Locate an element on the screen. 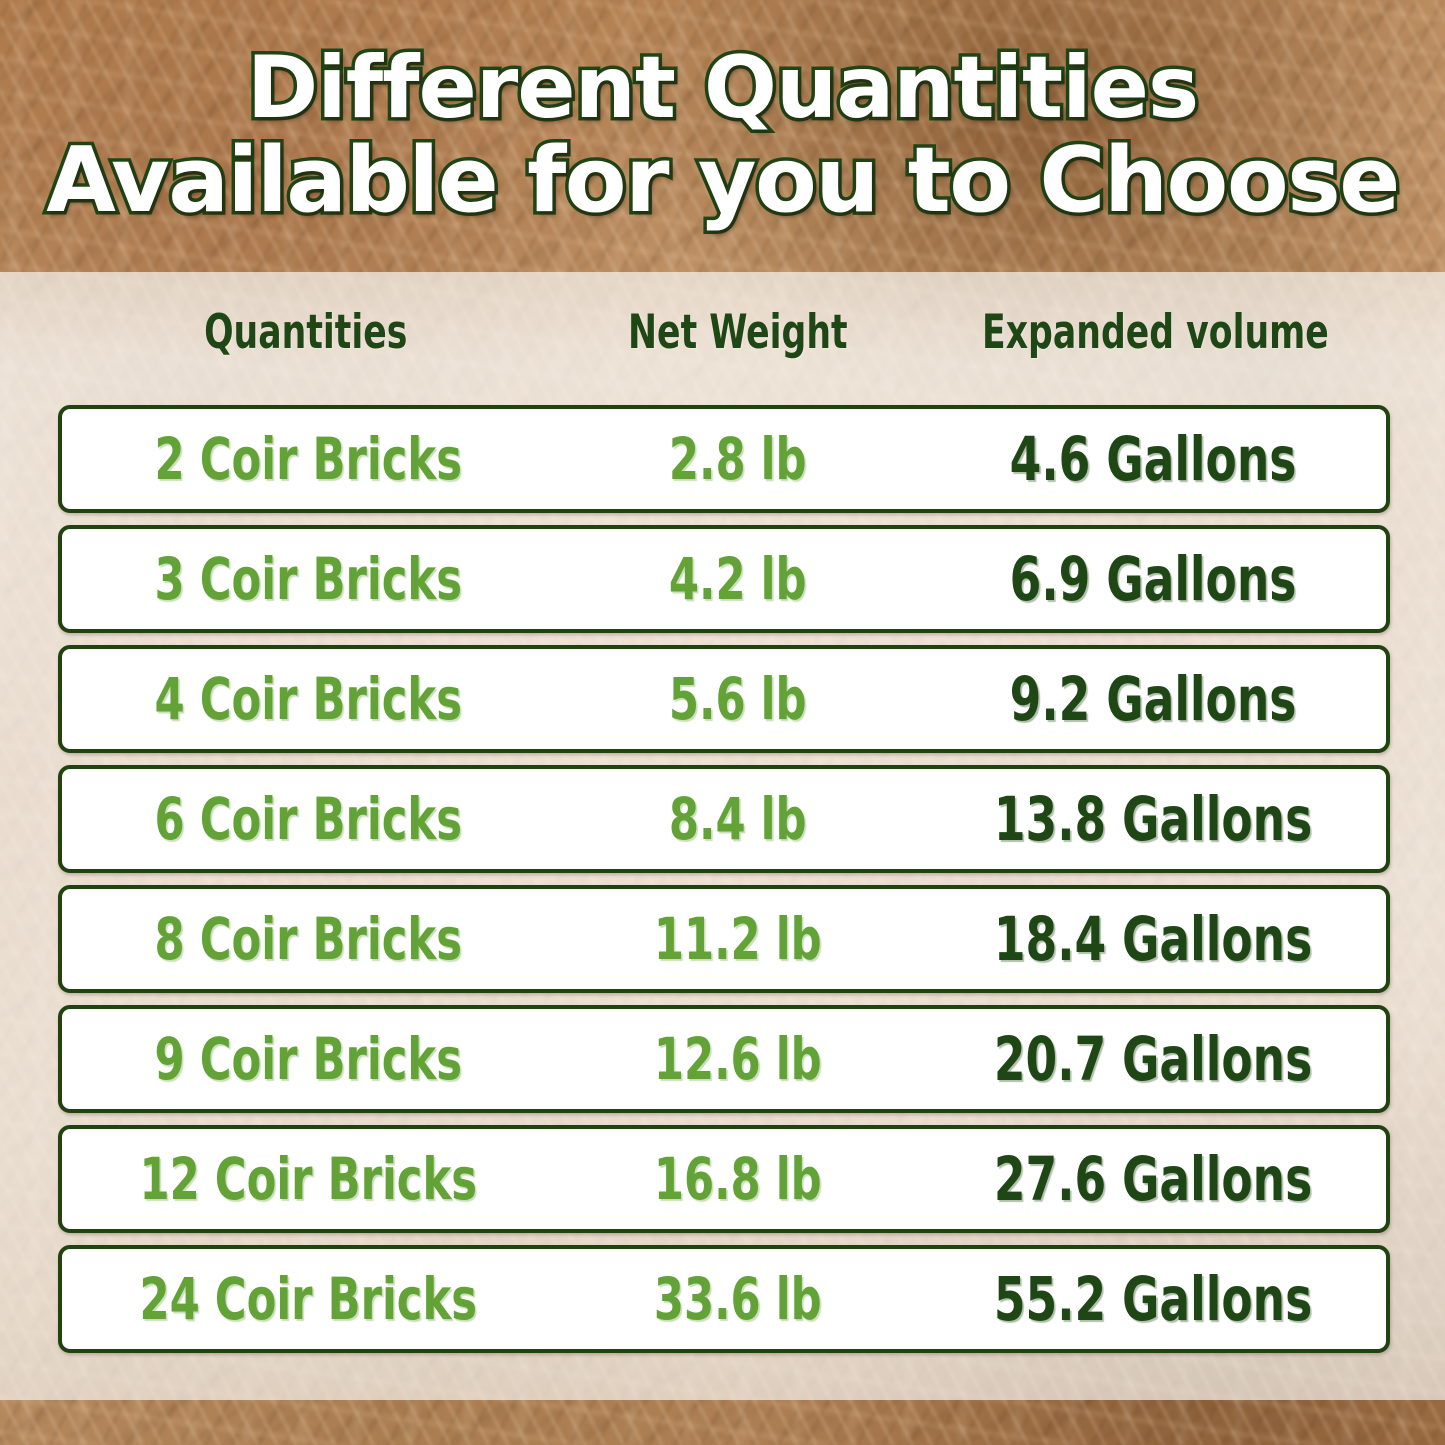 The height and width of the screenshot is (1445, 1445). table-header-row: Quantities Net Weight Expanded volume is located at coordinates (724, 328).